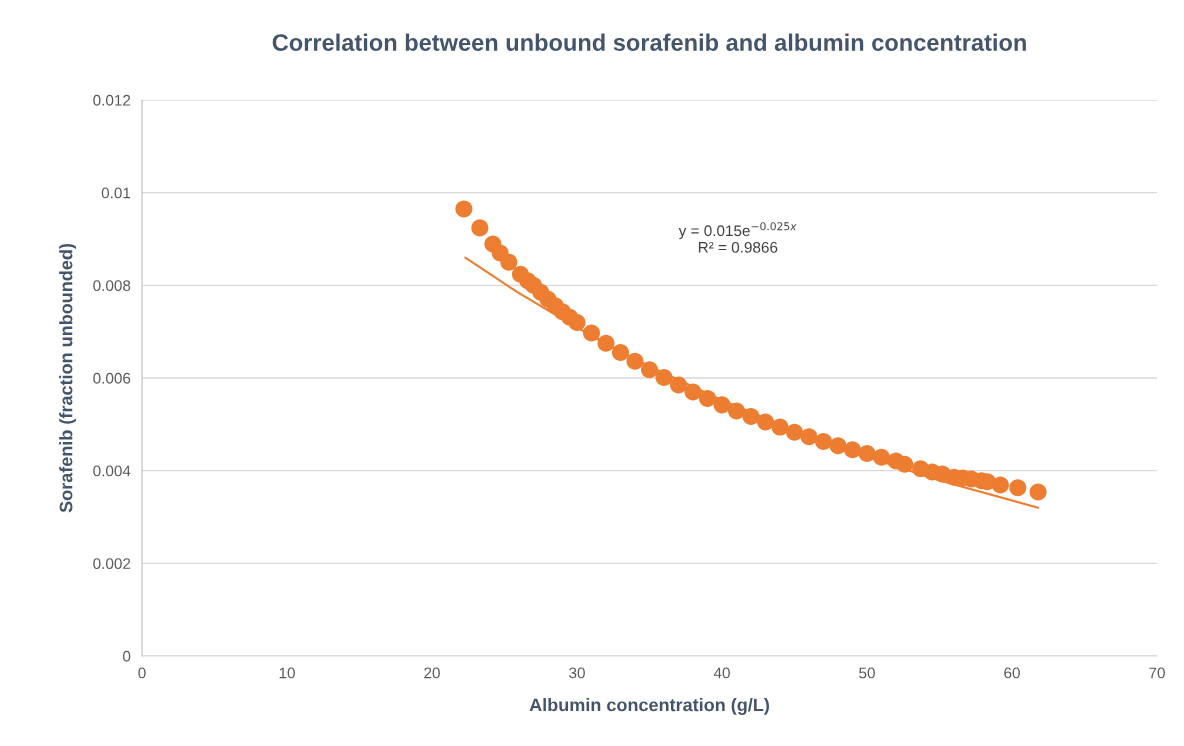  Describe the element at coordinates (112, 564) in the screenshot. I see `y-tick-label: 0.002` at that location.